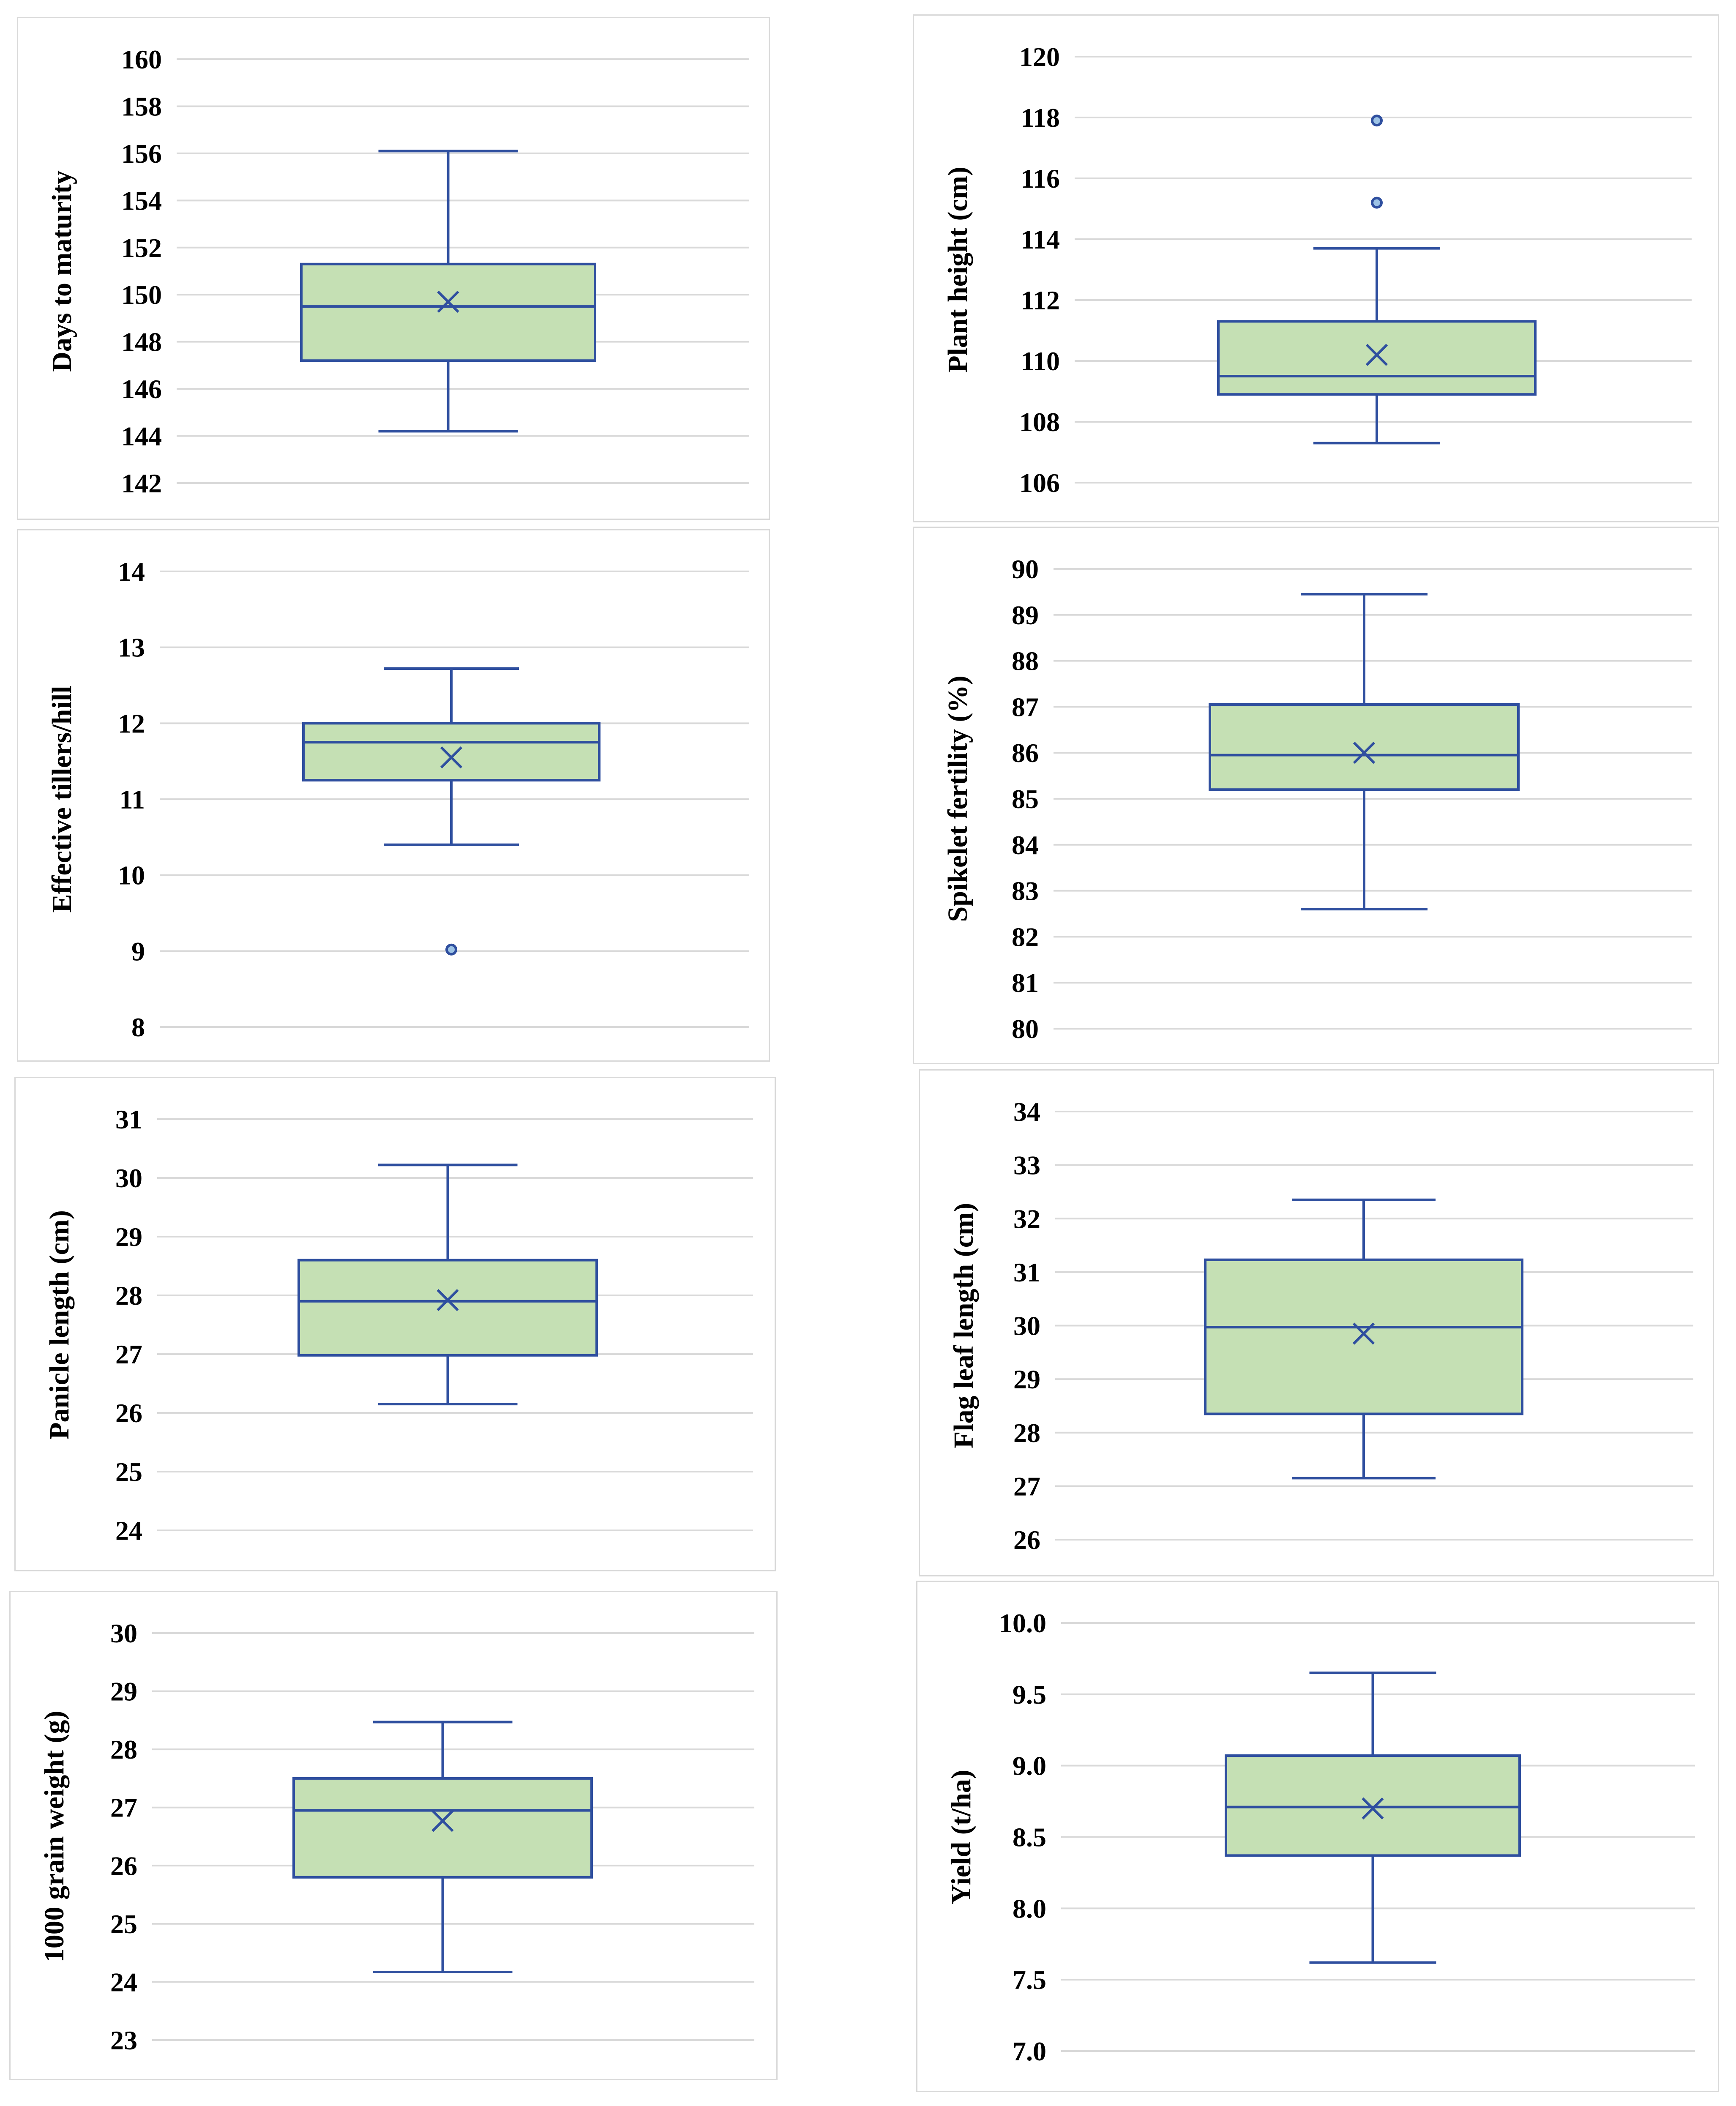 Image resolution: width=1736 pixels, height=2106 pixels. Describe the element at coordinates (1040, 300) in the screenshot. I see `y-tick-label: 112` at that location.